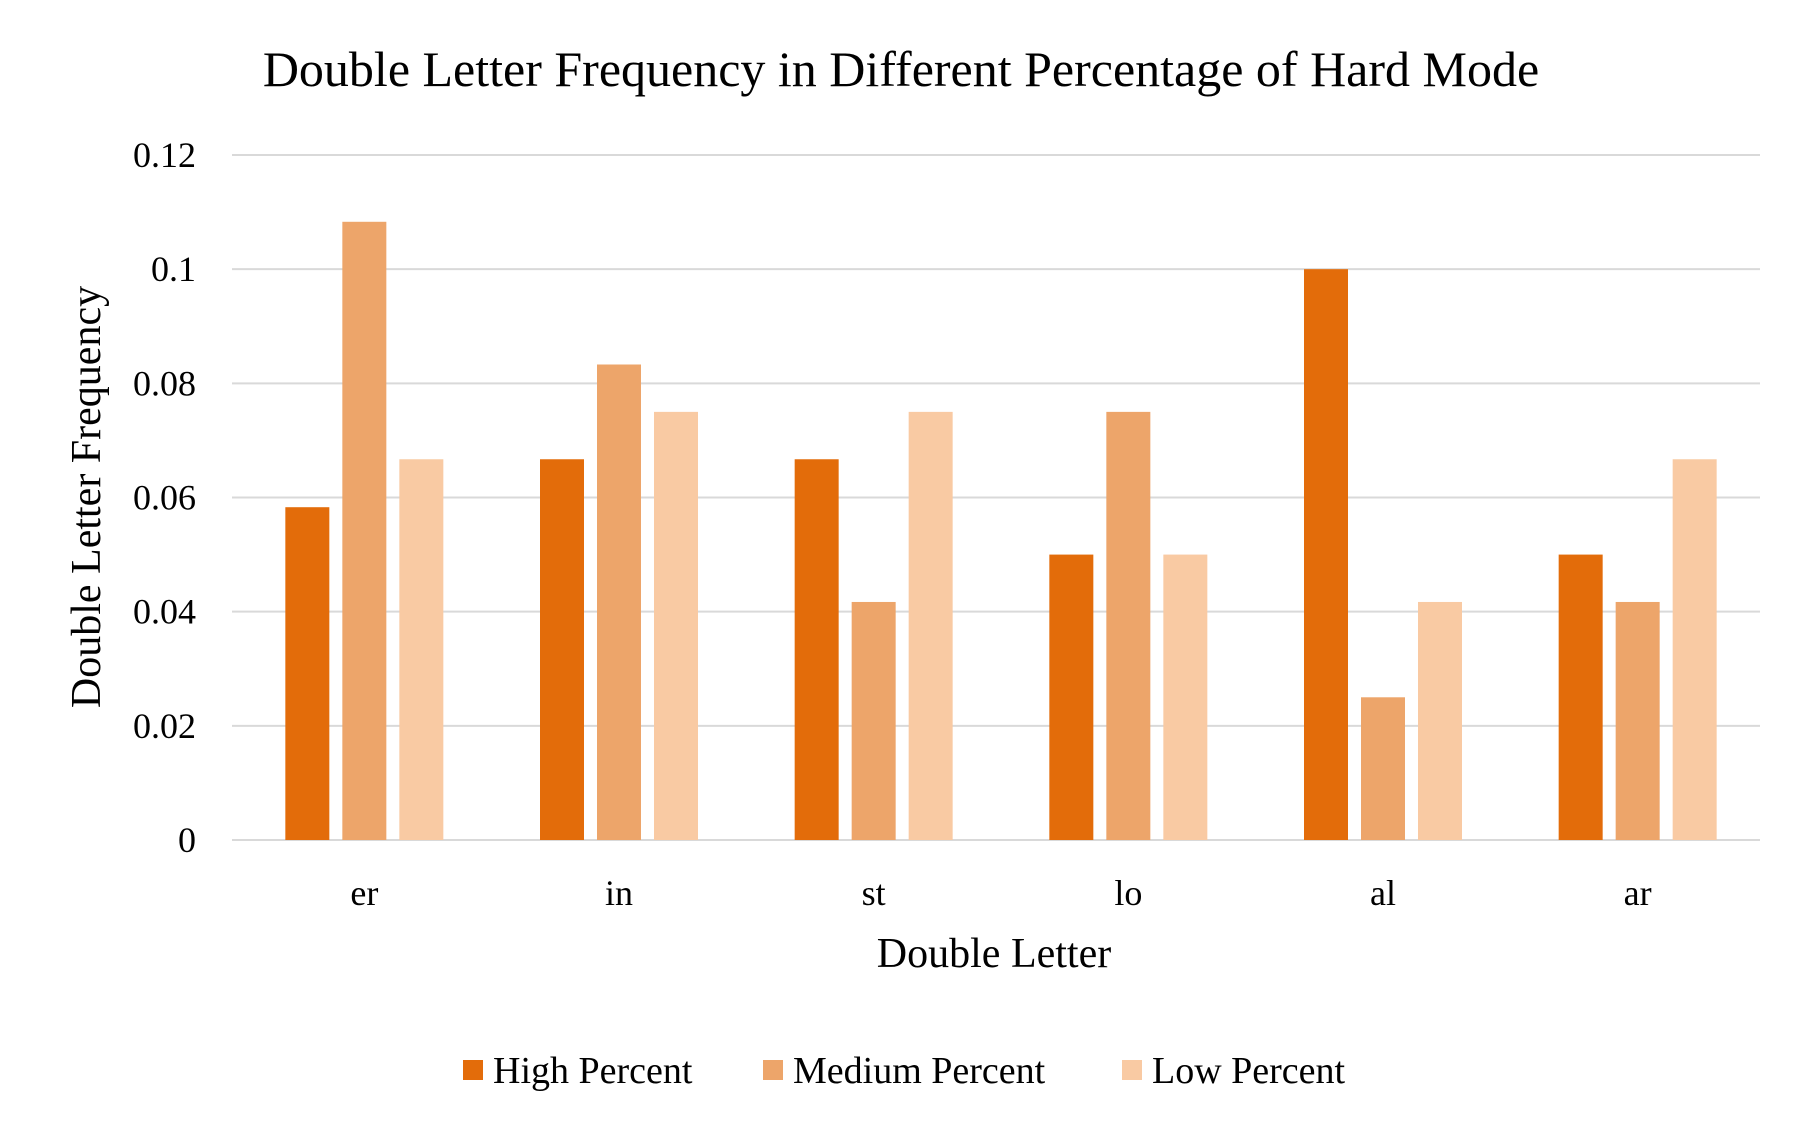 The width and height of the screenshot is (1803, 1130). What do you see at coordinates (1638, 893) in the screenshot?
I see `x-tick-label: ar` at bounding box center [1638, 893].